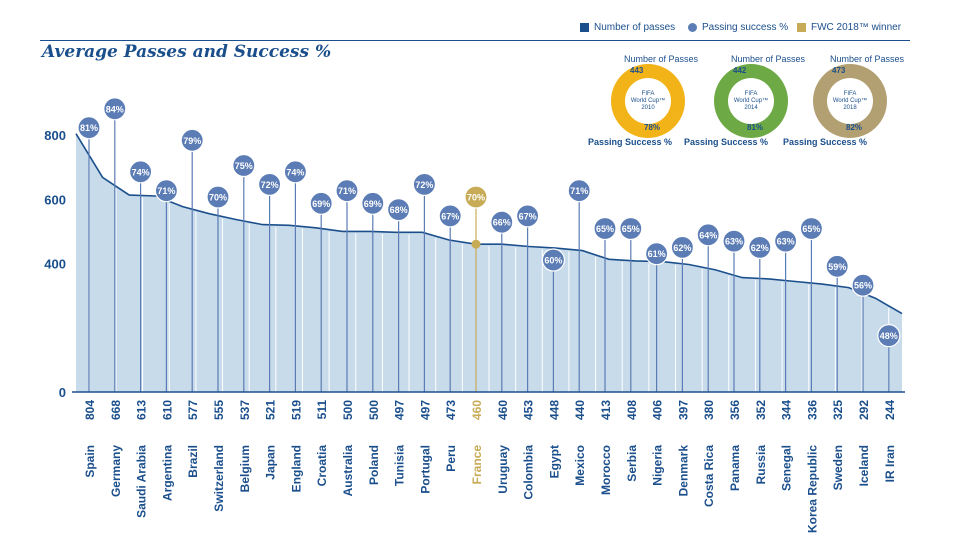 The image size is (960, 540). What do you see at coordinates (451, 458) in the screenshot?
I see `category-label: Peru` at bounding box center [451, 458].